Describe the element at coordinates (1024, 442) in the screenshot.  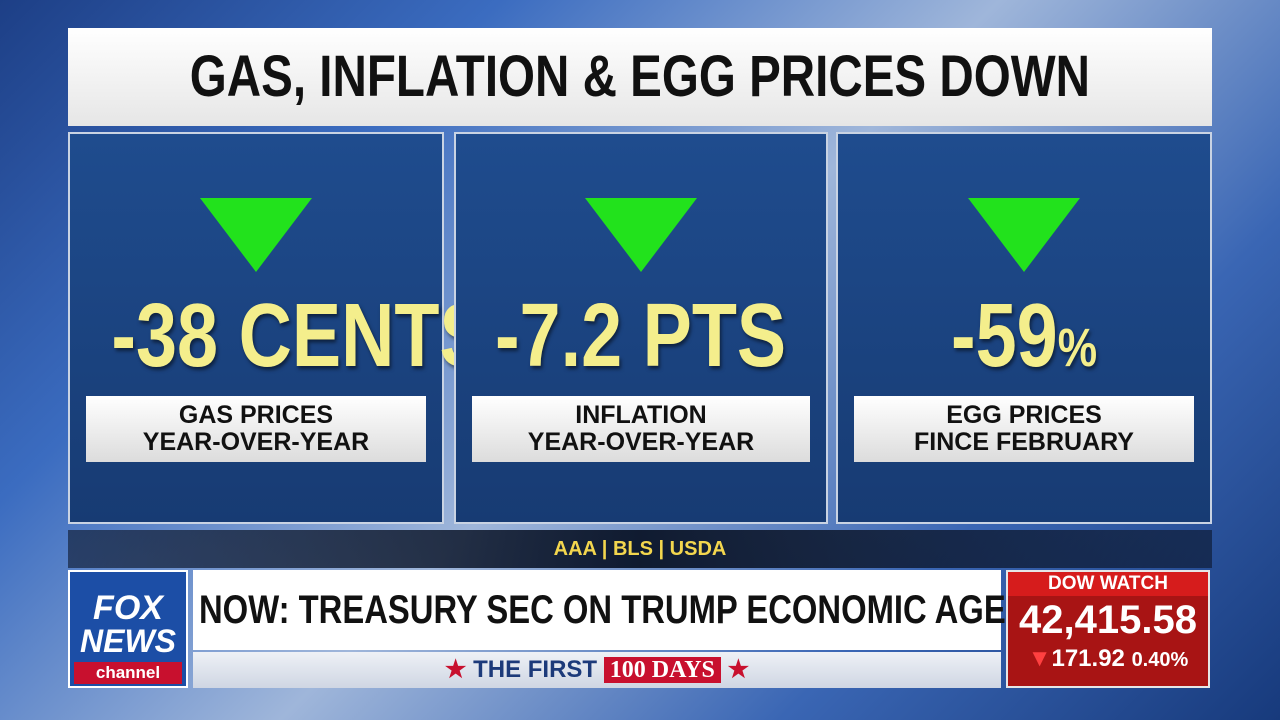
I see `label-line: FINCE FEBRUARY` at that location.